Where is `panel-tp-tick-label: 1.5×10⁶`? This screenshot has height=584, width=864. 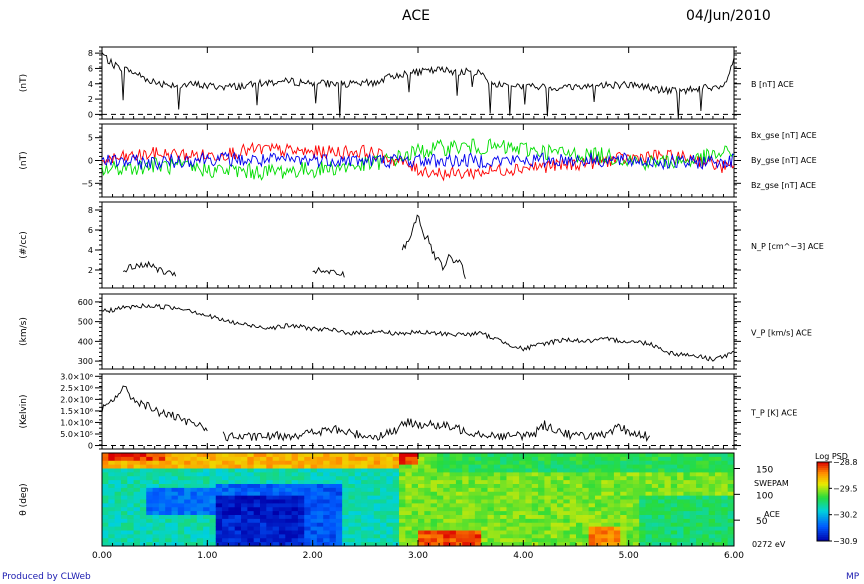 panel-tp-tick-label: 1.5×10⁶ is located at coordinates (76, 411).